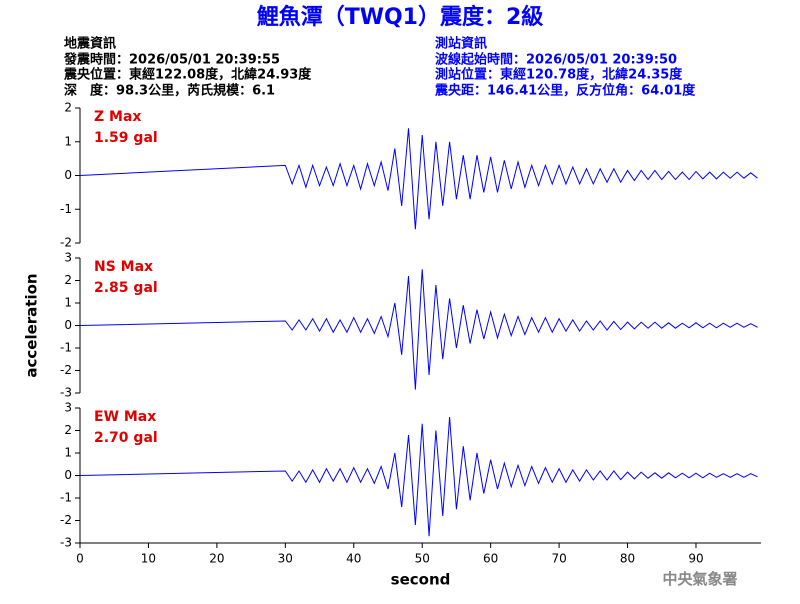  Describe the element at coordinates (117, 117) in the screenshot. I see `panel-label: Z Max` at that location.